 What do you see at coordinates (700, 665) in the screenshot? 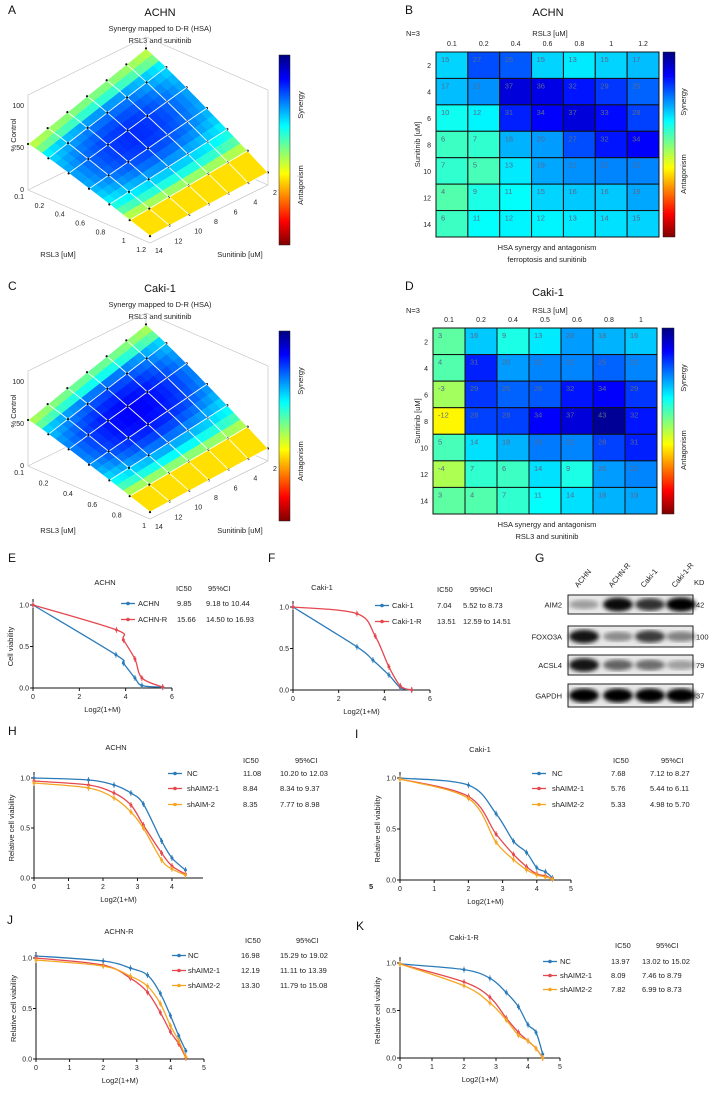
I see `kd-value: 79` at bounding box center [700, 665].